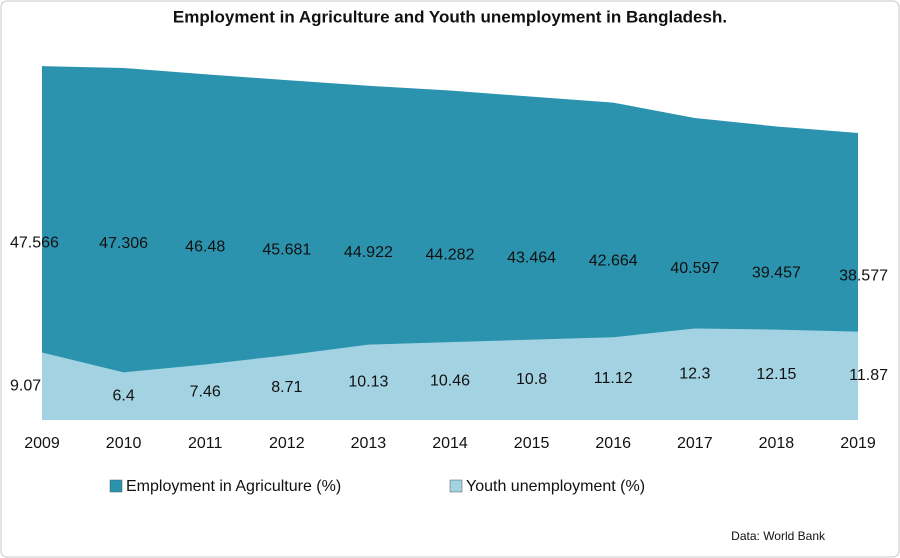  What do you see at coordinates (124, 443) in the screenshot?
I see `x-tick-label: 2010` at bounding box center [124, 443].